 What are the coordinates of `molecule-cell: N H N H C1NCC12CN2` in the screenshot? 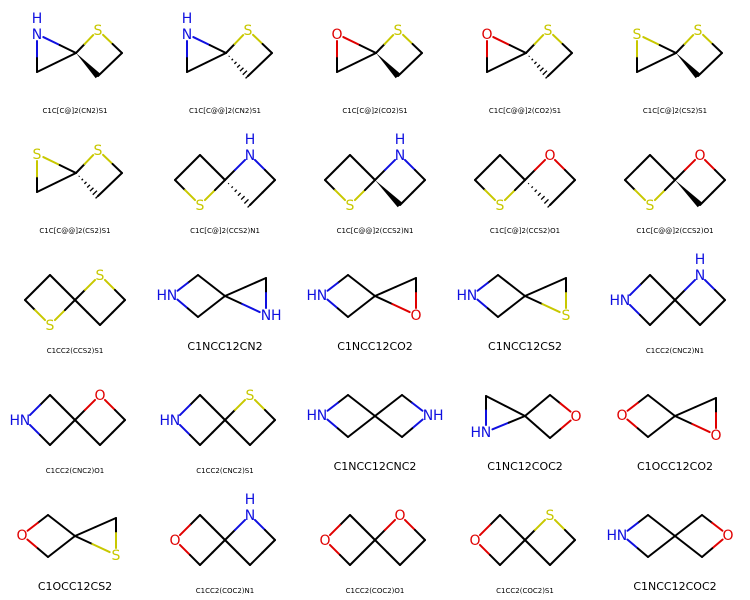 It's located at (225, 300).